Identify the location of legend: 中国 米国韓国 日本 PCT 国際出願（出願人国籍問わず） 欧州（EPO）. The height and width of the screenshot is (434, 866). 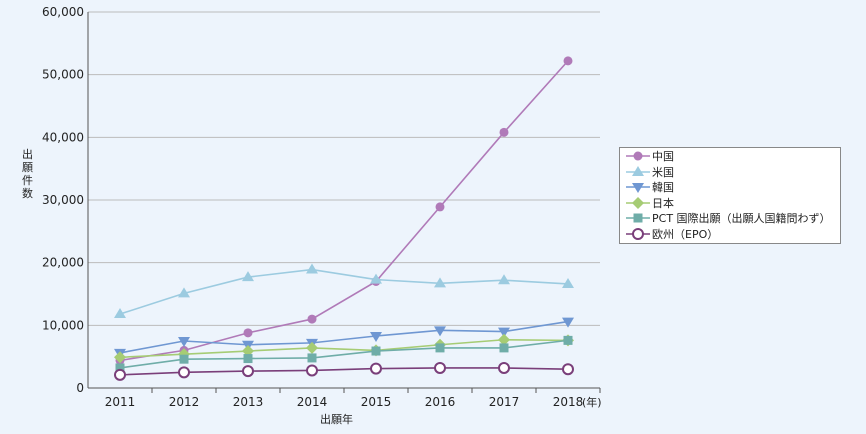
(730, 195).